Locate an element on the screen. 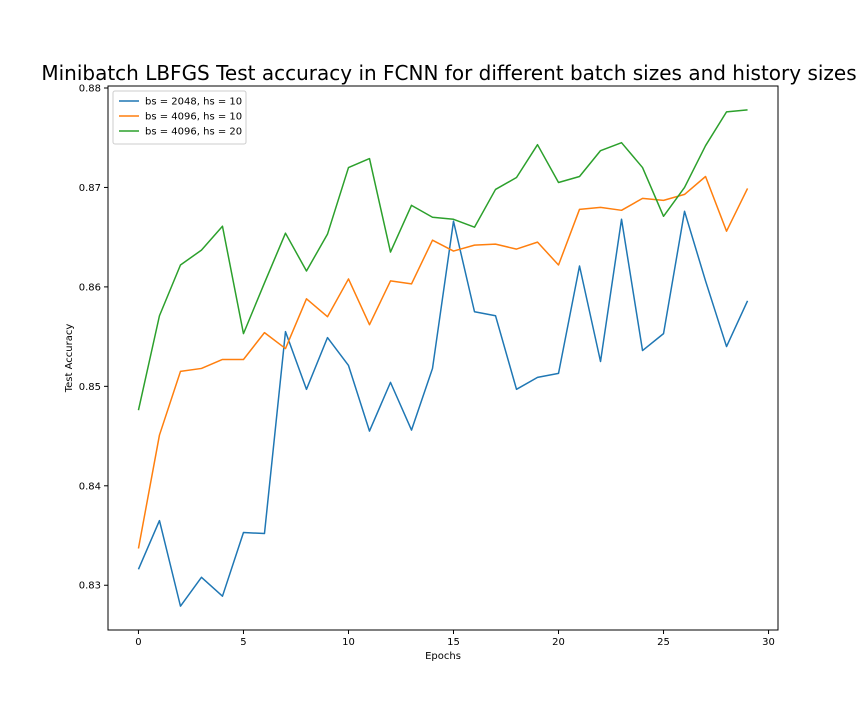 The width and height of the screenshot is (864, 720). x-tick-label: 20 is located at coordinates (558, 642).